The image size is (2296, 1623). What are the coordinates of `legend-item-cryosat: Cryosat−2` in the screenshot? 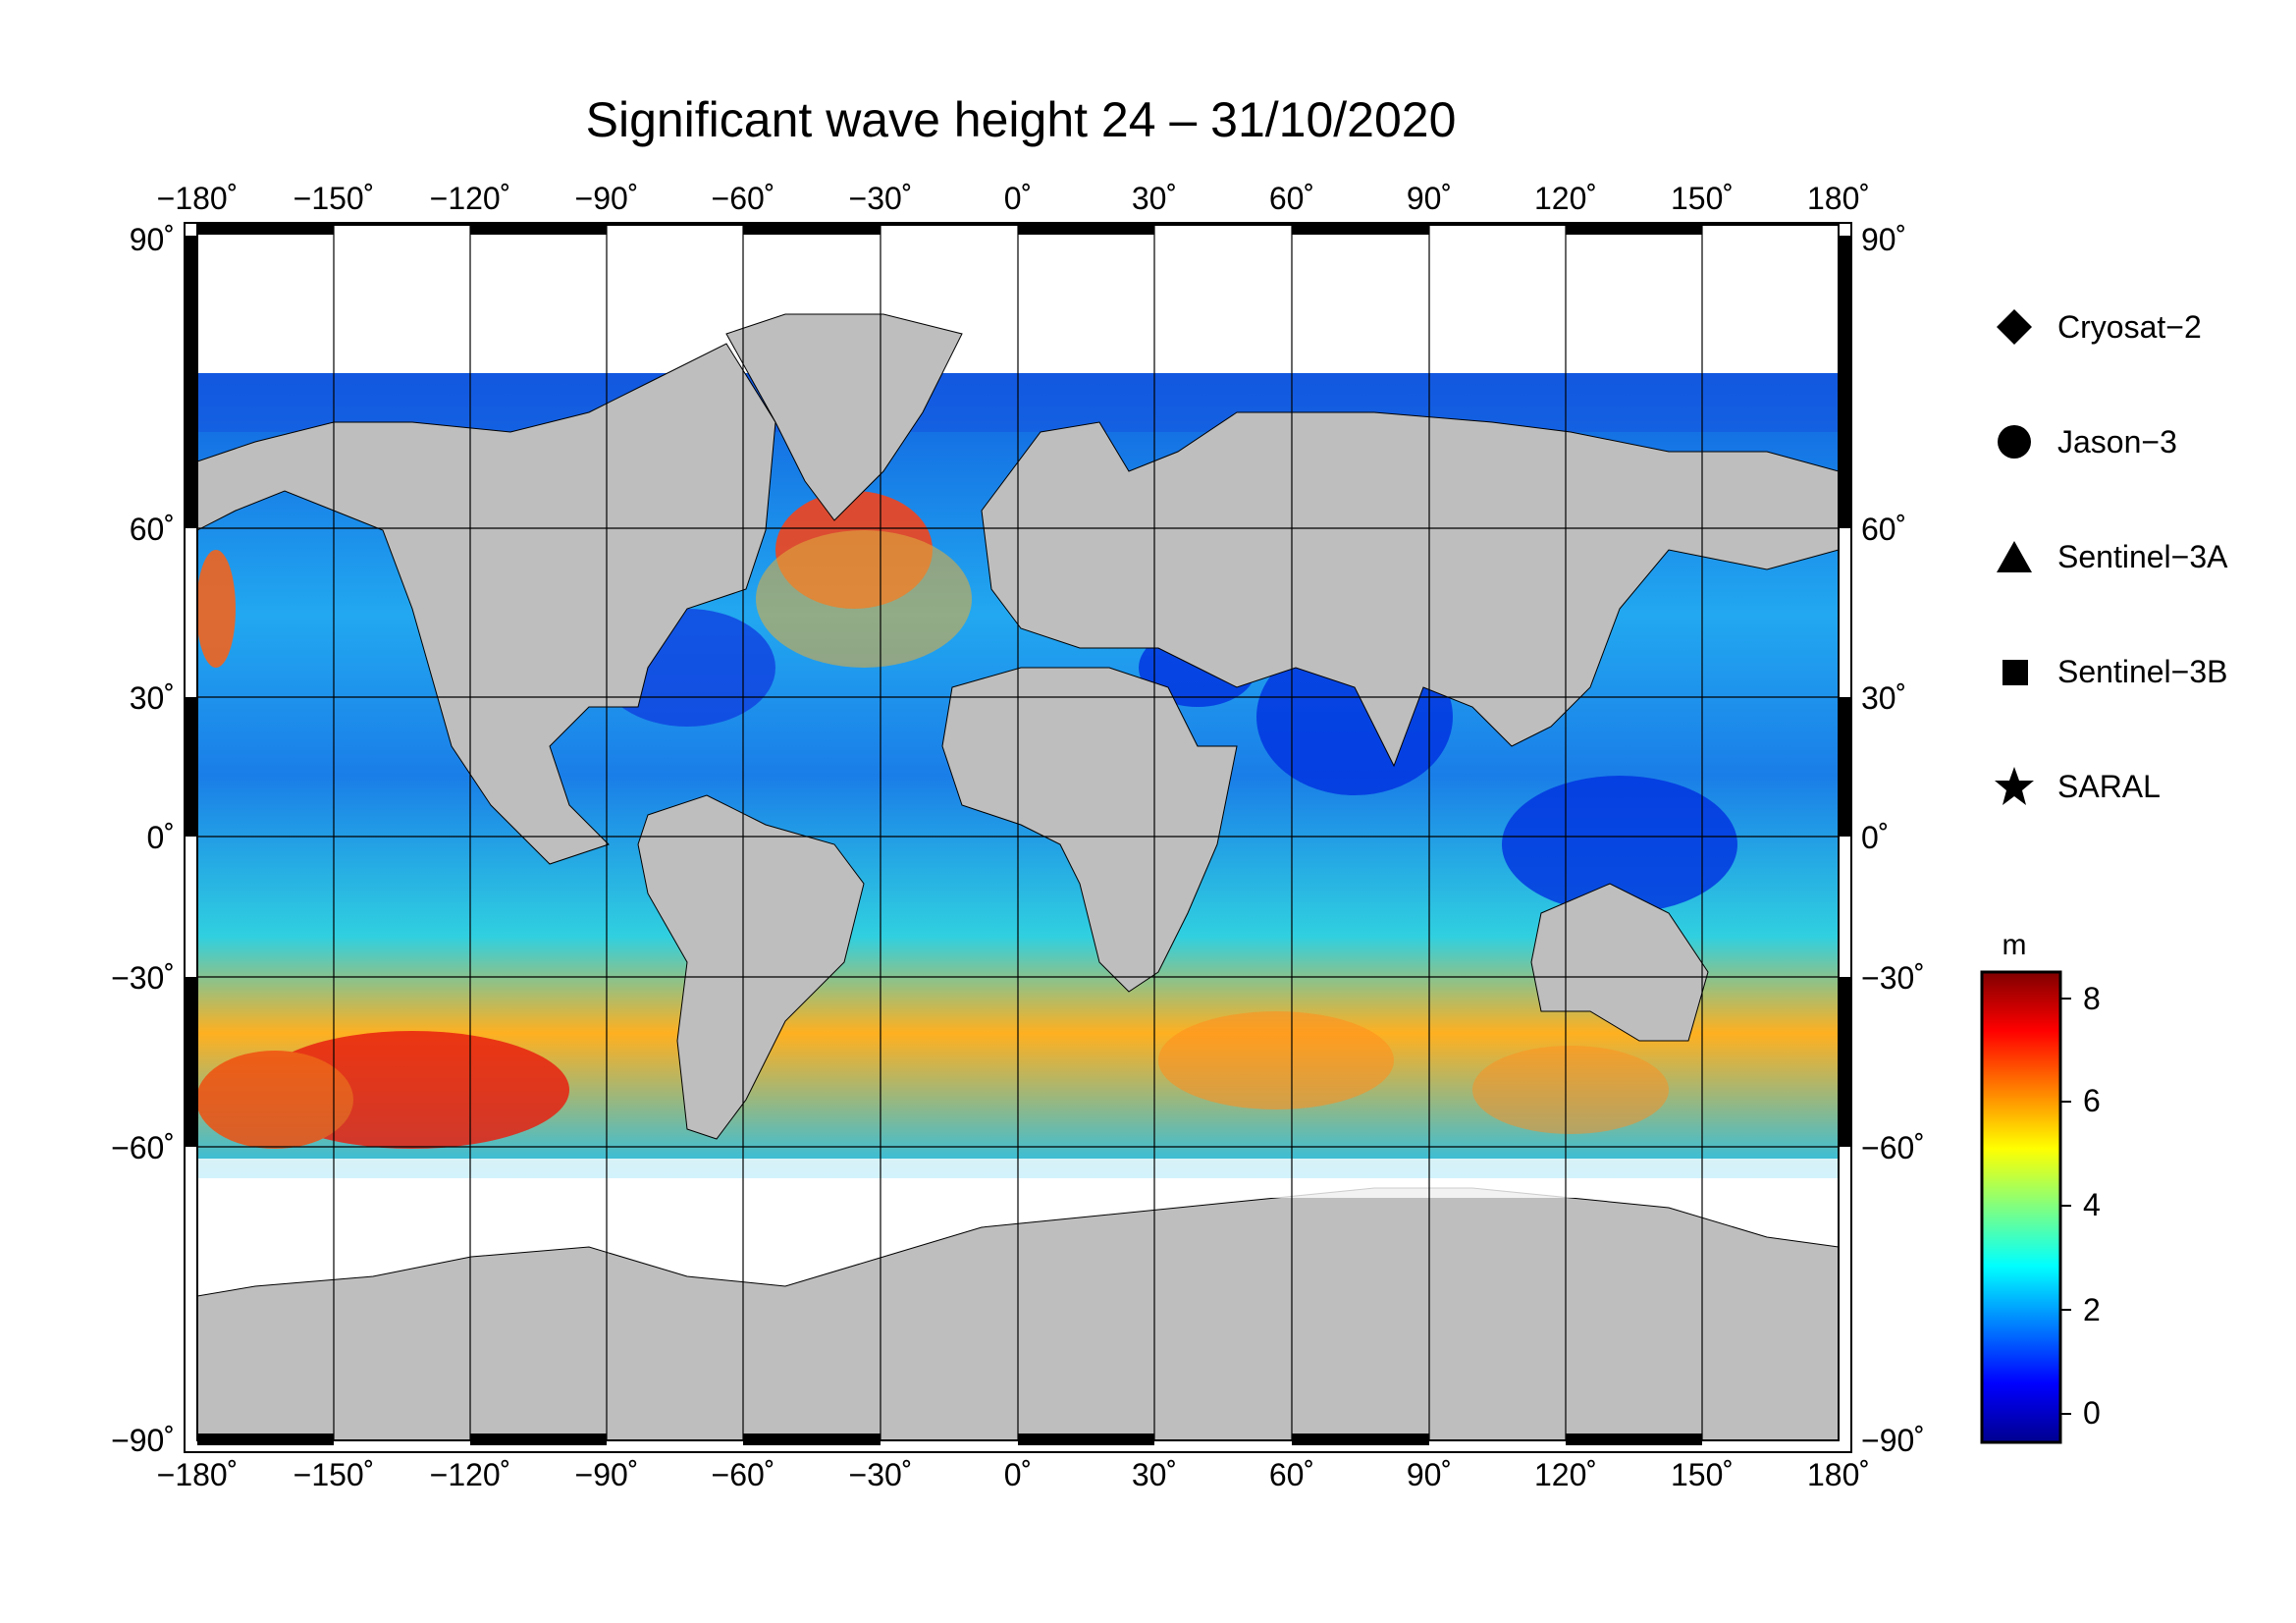 It's located at (2097, 327).